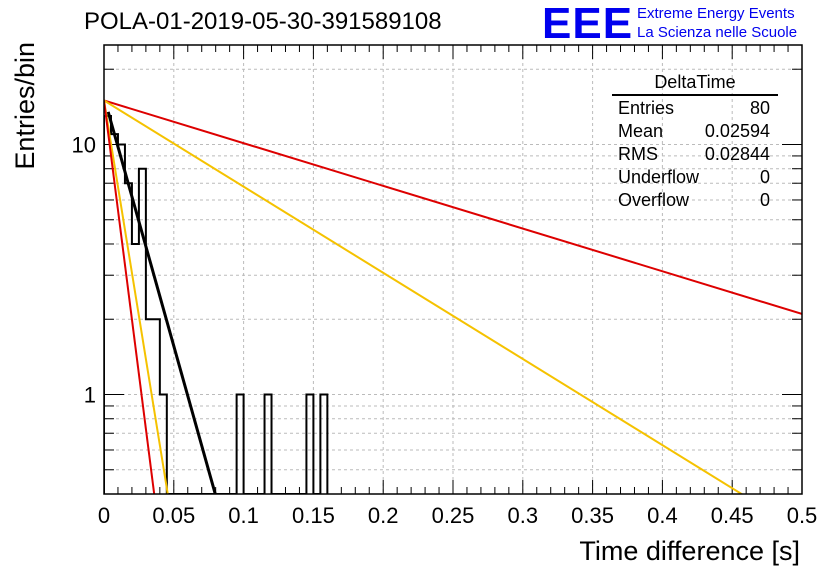  Describe the element at coordinates (383, 515) in the screenshot. I see `x-tick-label: 0.2` at that location.